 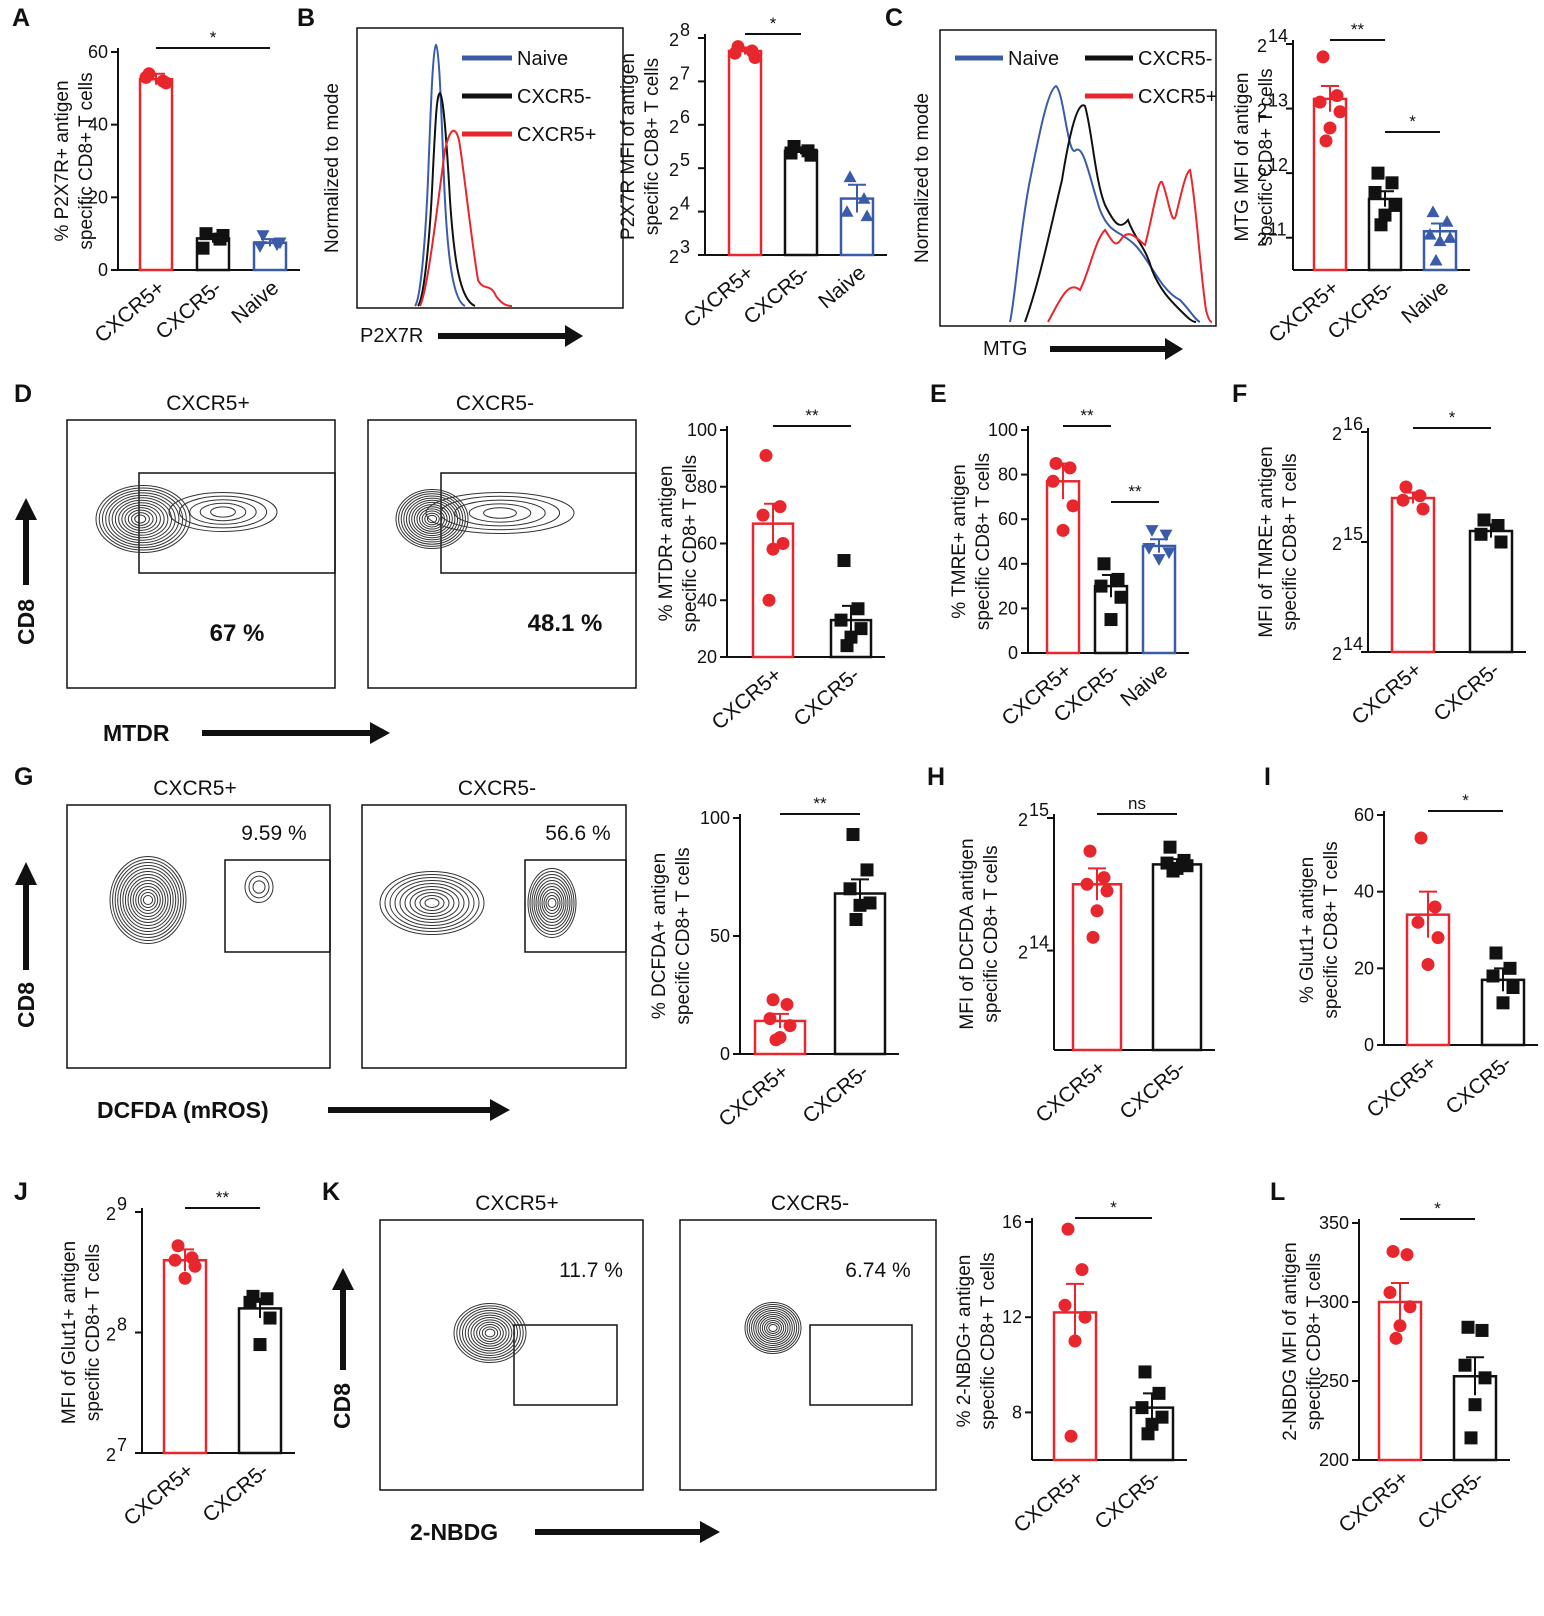 I want to click on chart-d-tick-label: 80, so click(x=707, y=487).